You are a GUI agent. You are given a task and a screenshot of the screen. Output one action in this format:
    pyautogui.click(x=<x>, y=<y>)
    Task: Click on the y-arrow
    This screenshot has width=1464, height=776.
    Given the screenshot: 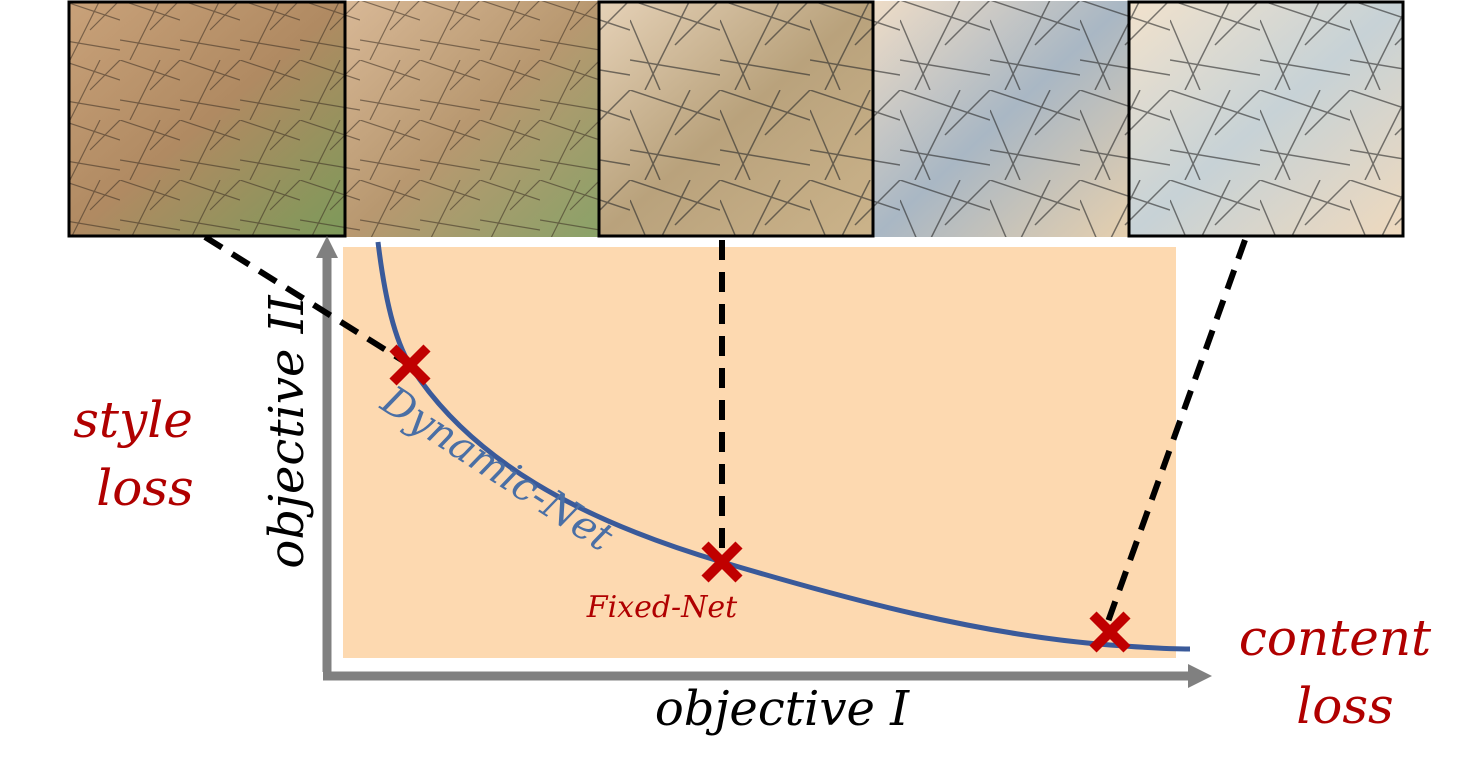 What is the action you would take?
    pyautogui.click(x=327, y=247)
    